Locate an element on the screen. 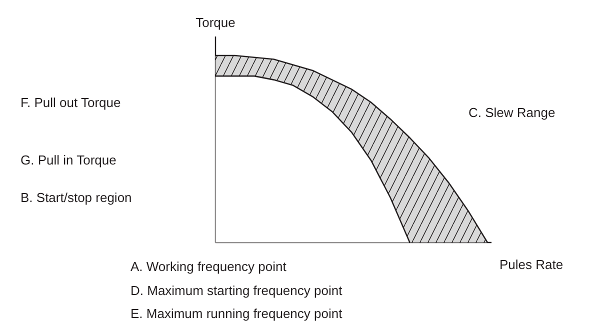 This screenshot has width=614, height=332. text: A. Working frequency point is located at coordinates (208, 266).